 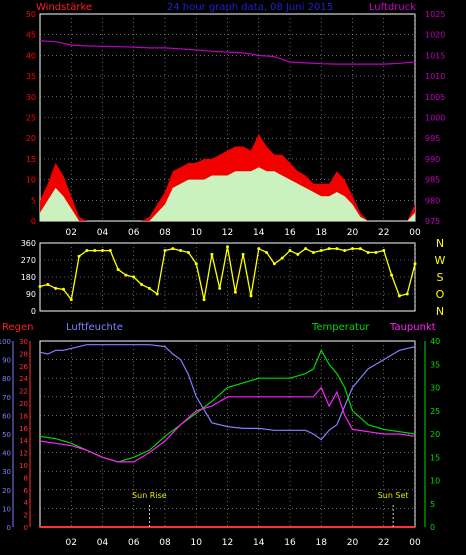 What do you see at coordinates (322, 543) in the screenshot?
I see `temperature-panel-x-tick-label: 18` at bounding box center [322, 543].